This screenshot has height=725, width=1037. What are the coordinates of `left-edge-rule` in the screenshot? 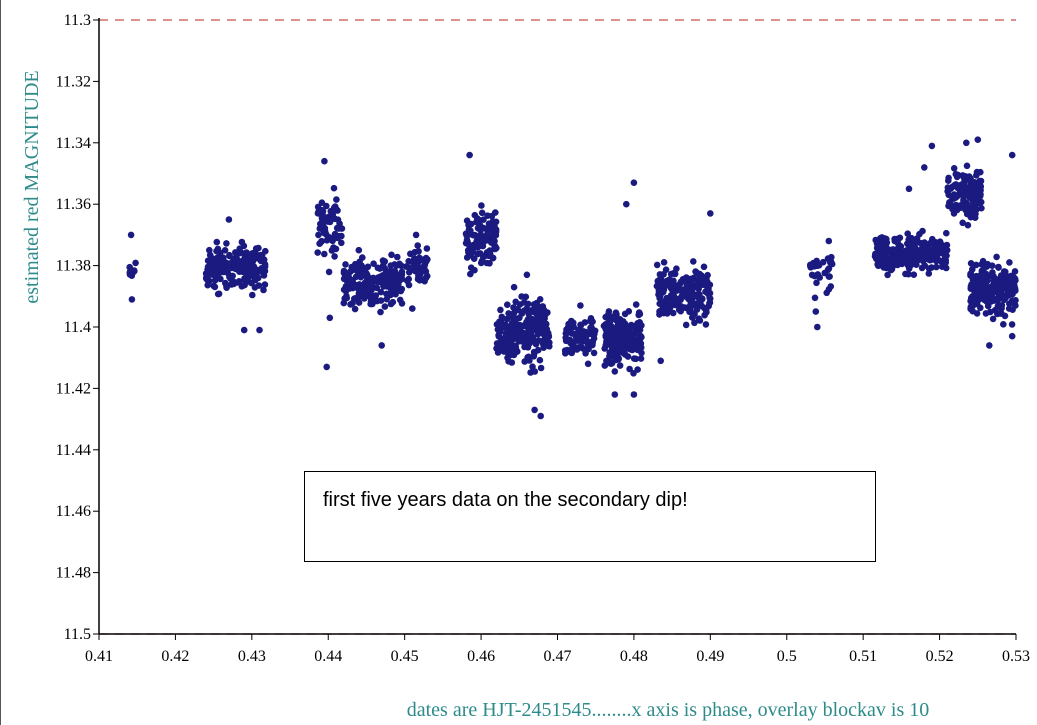 It's located at (0, 362).